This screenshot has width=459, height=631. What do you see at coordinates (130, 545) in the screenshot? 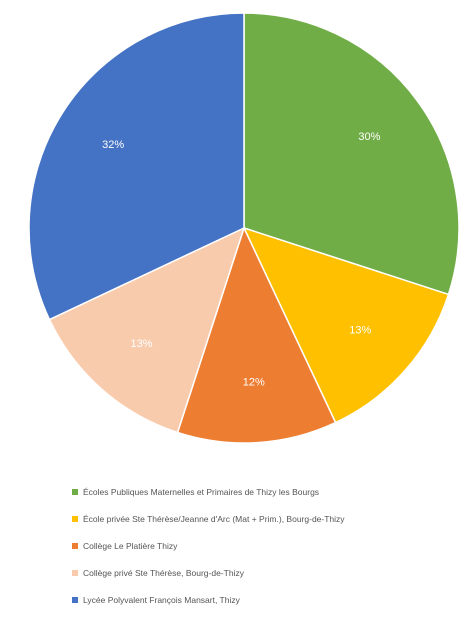
I see `legend-label-2: Collège Le Platière Thizy` at bounding box center [130, 545].